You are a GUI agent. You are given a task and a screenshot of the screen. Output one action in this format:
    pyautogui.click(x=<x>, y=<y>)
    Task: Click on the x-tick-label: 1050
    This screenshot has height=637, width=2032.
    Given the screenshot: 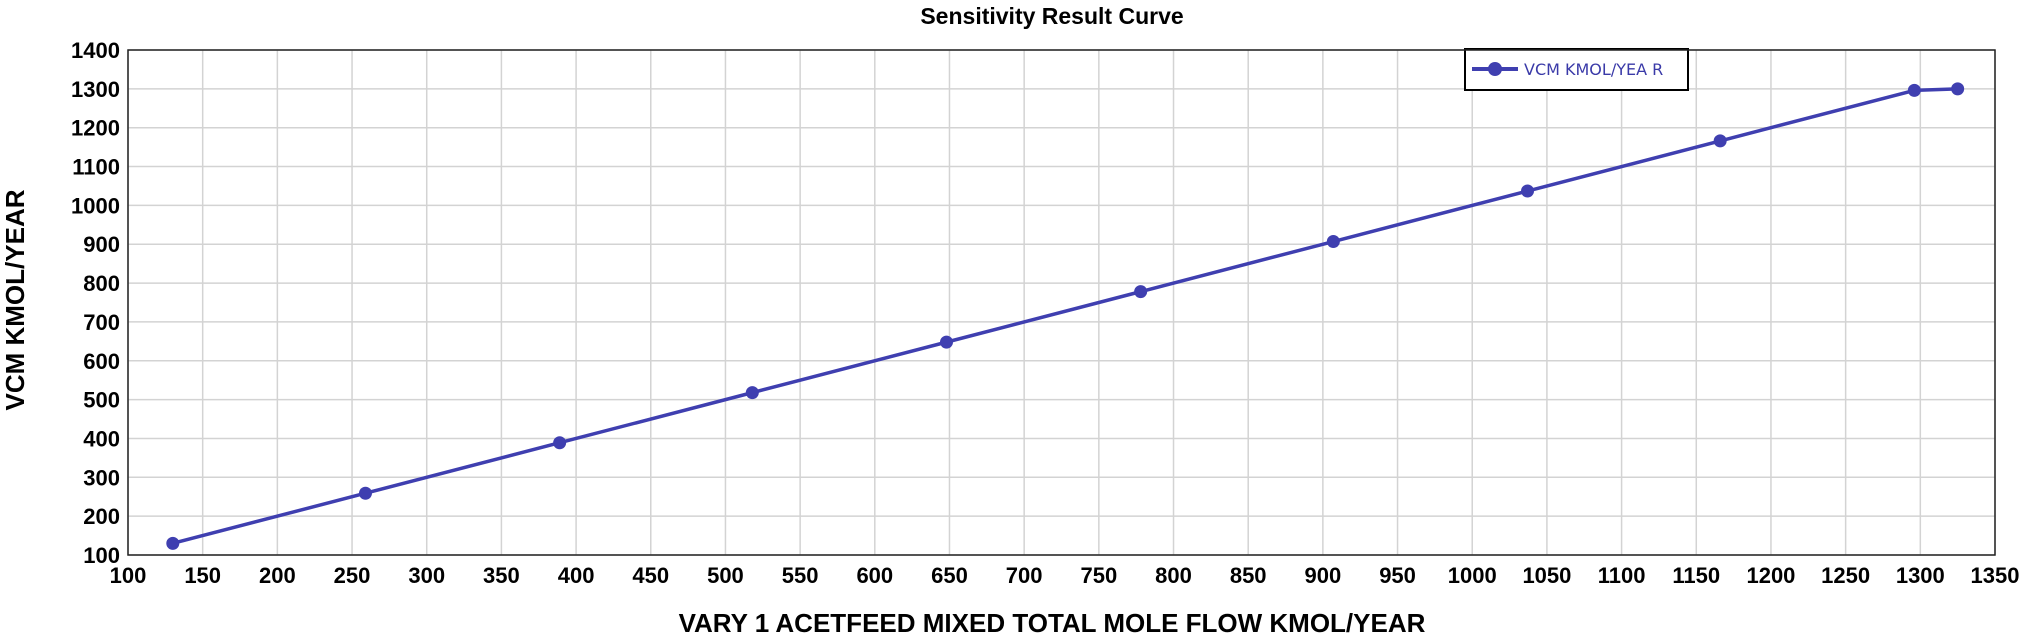 What is the action you would take?
    pyautogui.click(x=1546, y=575)
    